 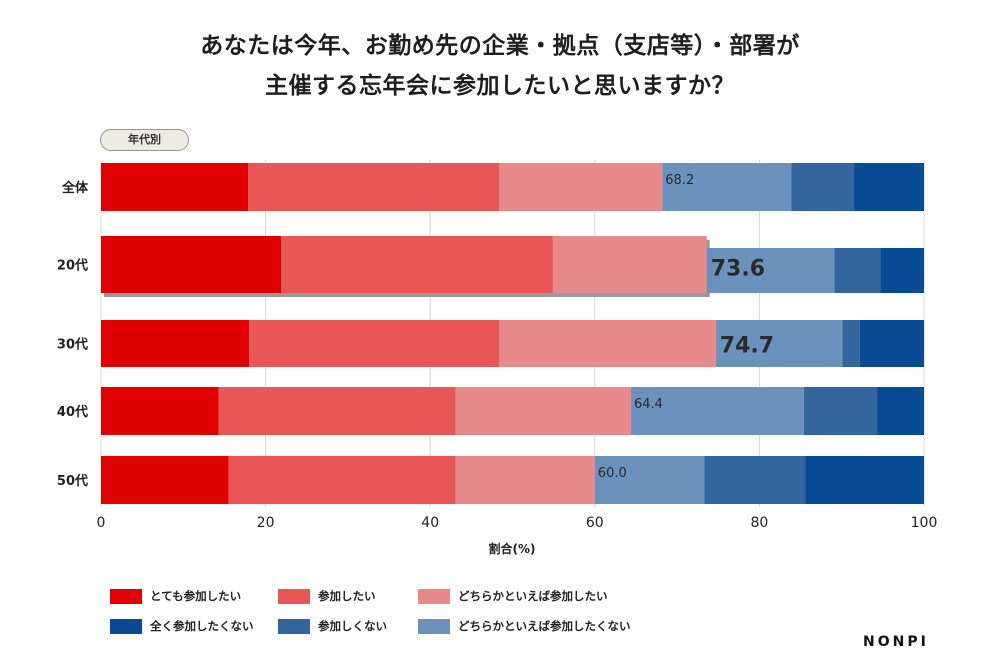 I want to click on title-line-1: あなたは今年、お勤め先の企業・拠点（支店等）・部署が, so click(x=500, y=46).